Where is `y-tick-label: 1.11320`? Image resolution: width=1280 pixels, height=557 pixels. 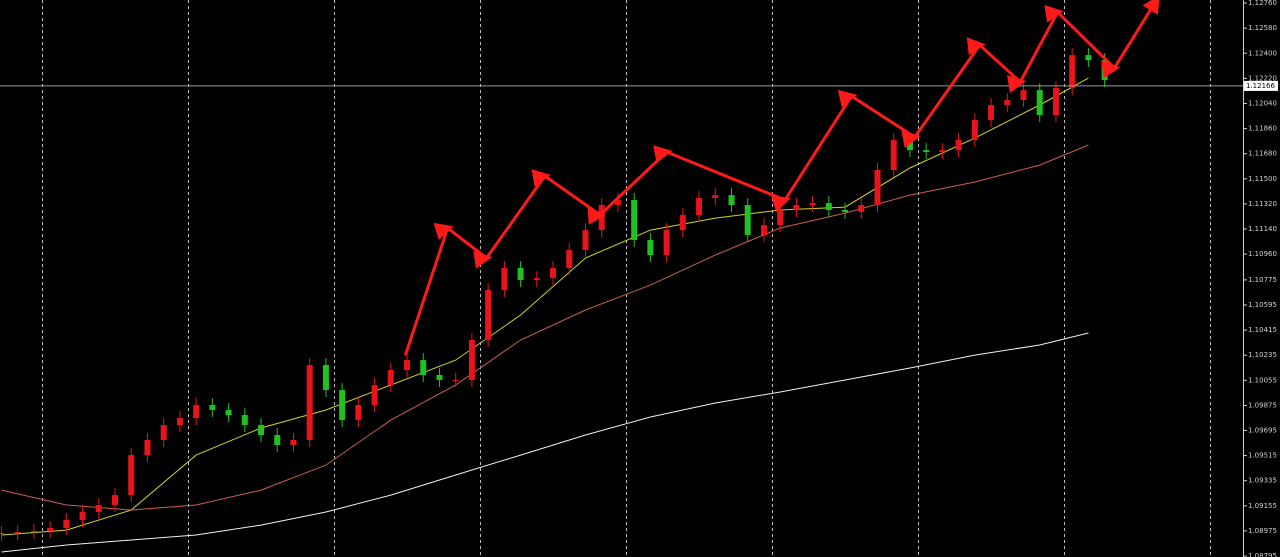
y-tick-label: 1.11320 is located at coordinates (1262, 204).